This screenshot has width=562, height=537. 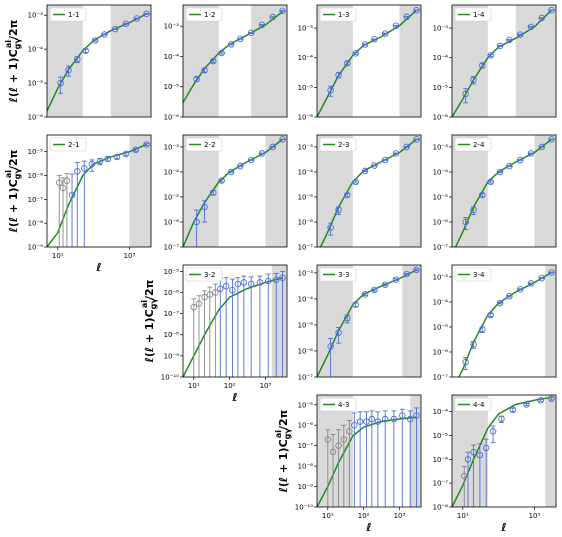 What do you see at coordinates (479, 15) in the screenshot?
I see `legend-label: 1-4` at bounding box center [479, 15].